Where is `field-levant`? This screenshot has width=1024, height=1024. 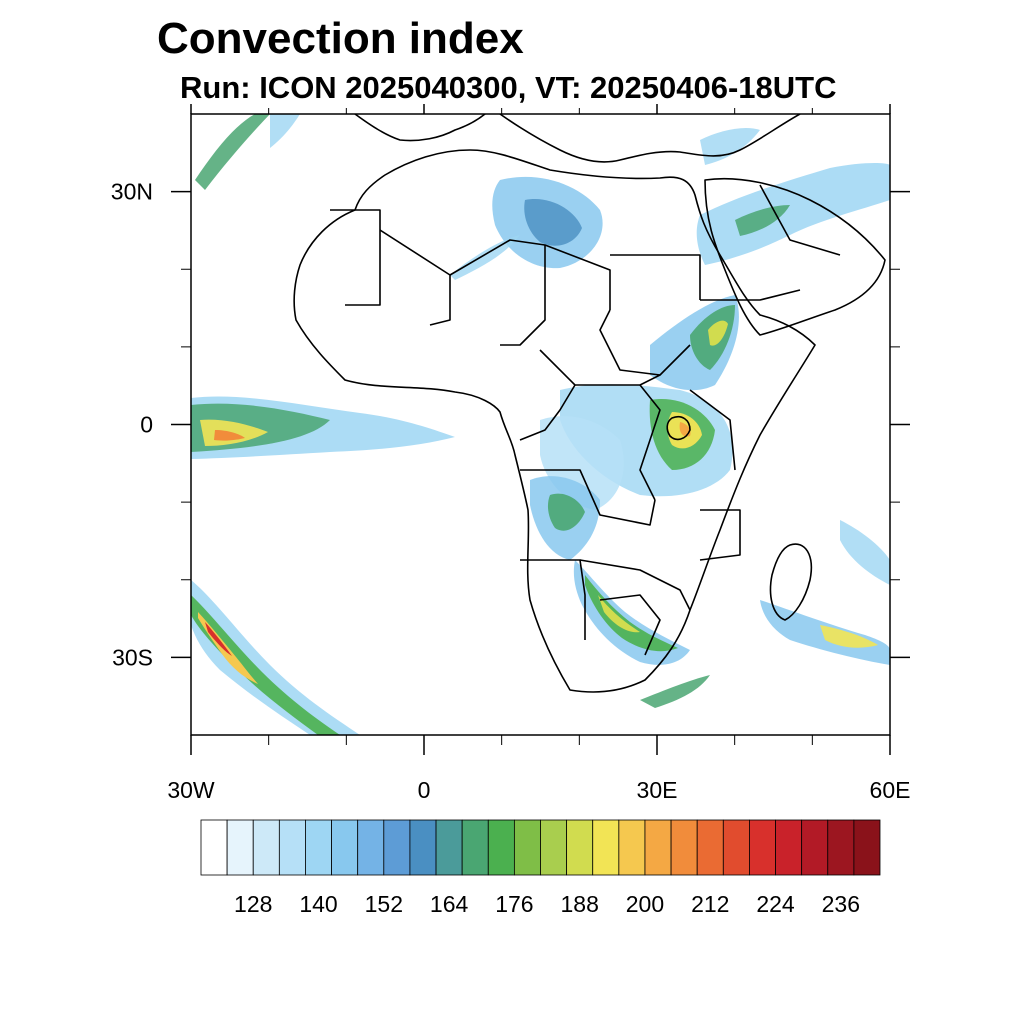
field-levant is located at coordinates (730, 146).